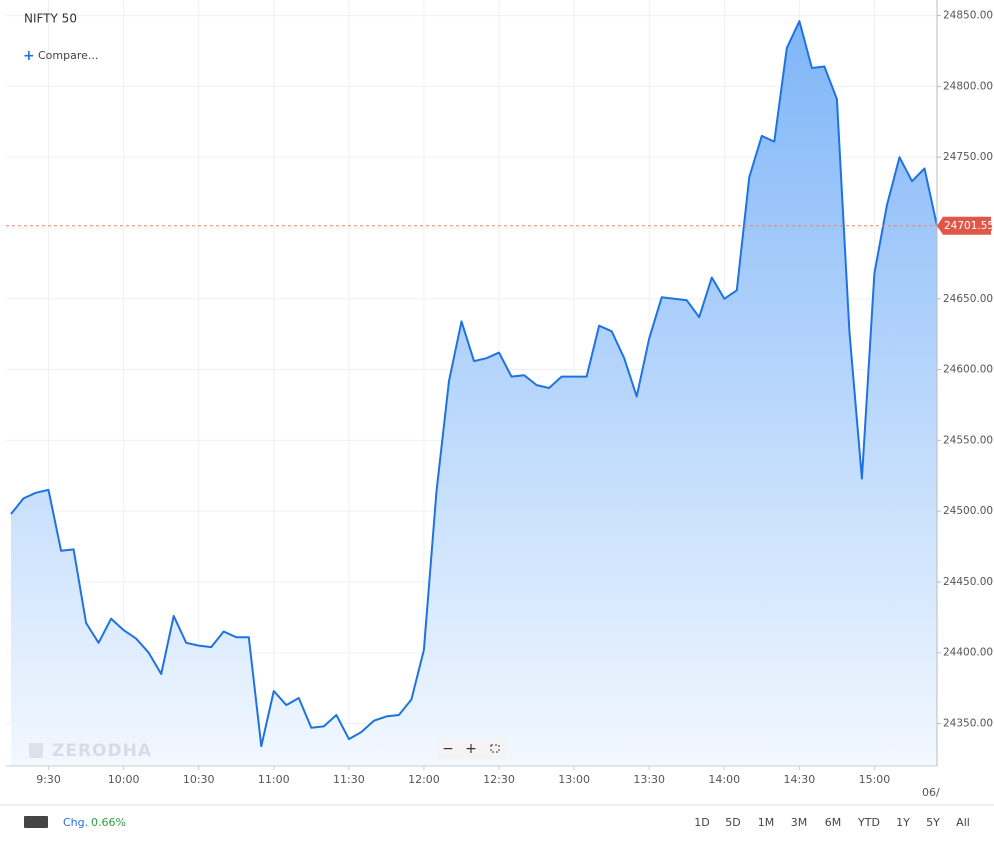  Describe the element at coordinates (968, 582) in the screenshot. I see `y-tick-label: 24450.00` at that location.